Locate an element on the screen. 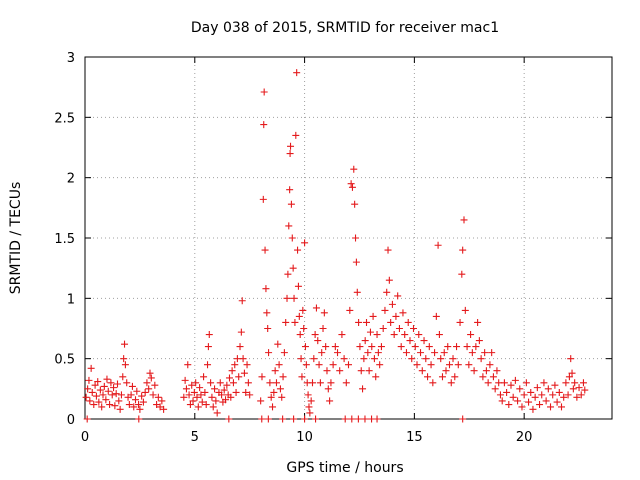  x-tick-label: 0 is located at coordinates (85, 437).